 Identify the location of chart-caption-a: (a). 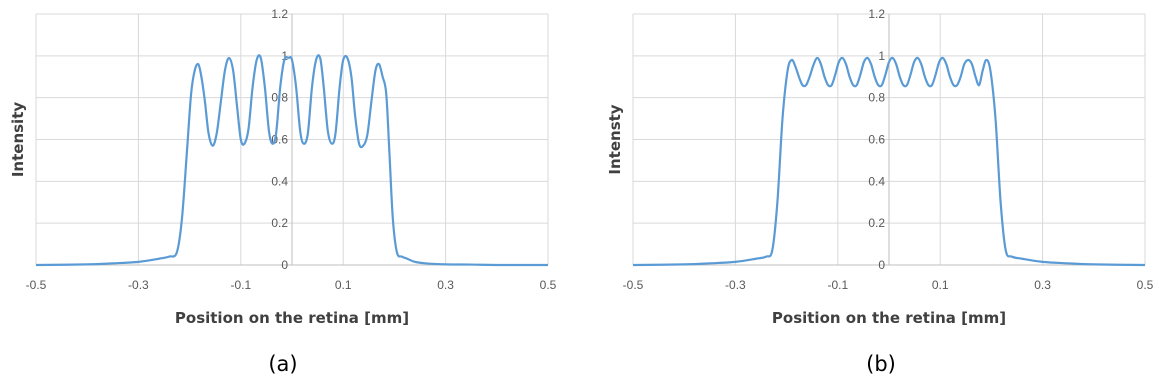
(283, 364).